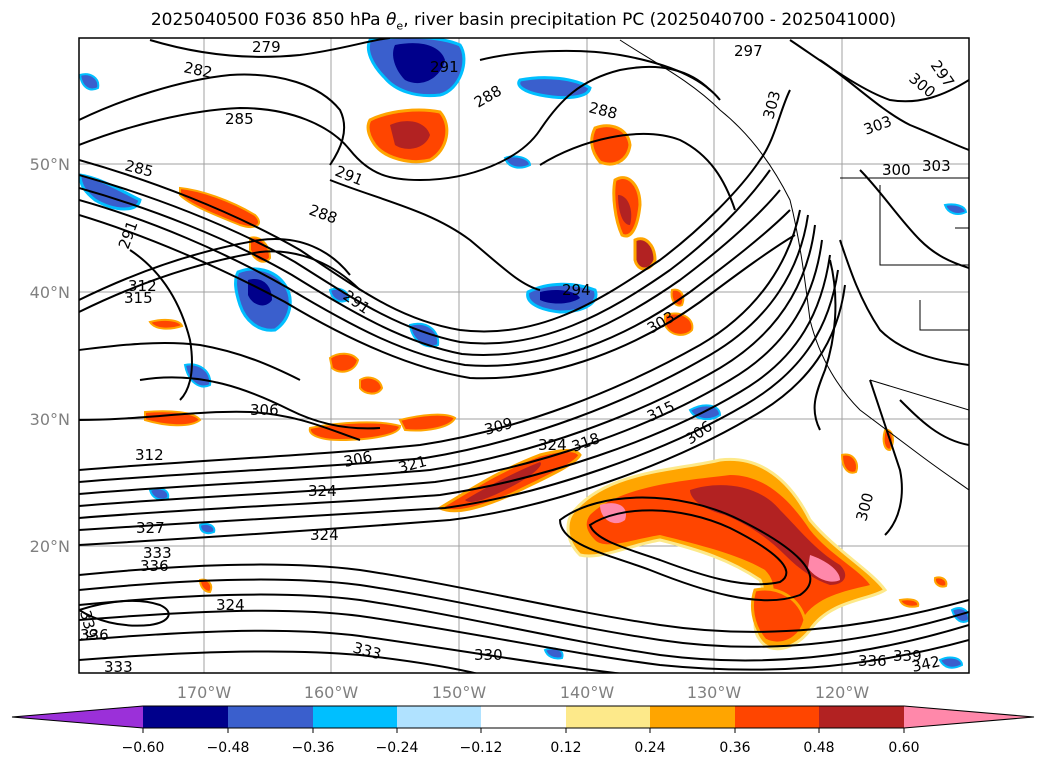 The width and height of the screenshot is (1047, 767). I want to click on colorbar-tick-label: 0.60, so click(903, 748).